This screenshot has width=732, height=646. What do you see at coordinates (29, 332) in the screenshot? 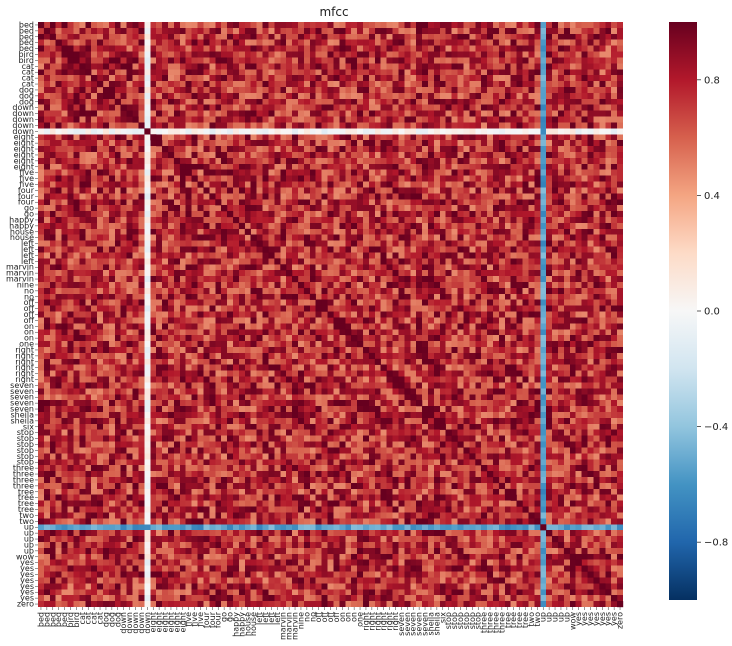
I see `y-tick-label: on` at bounding box center [29, 332].